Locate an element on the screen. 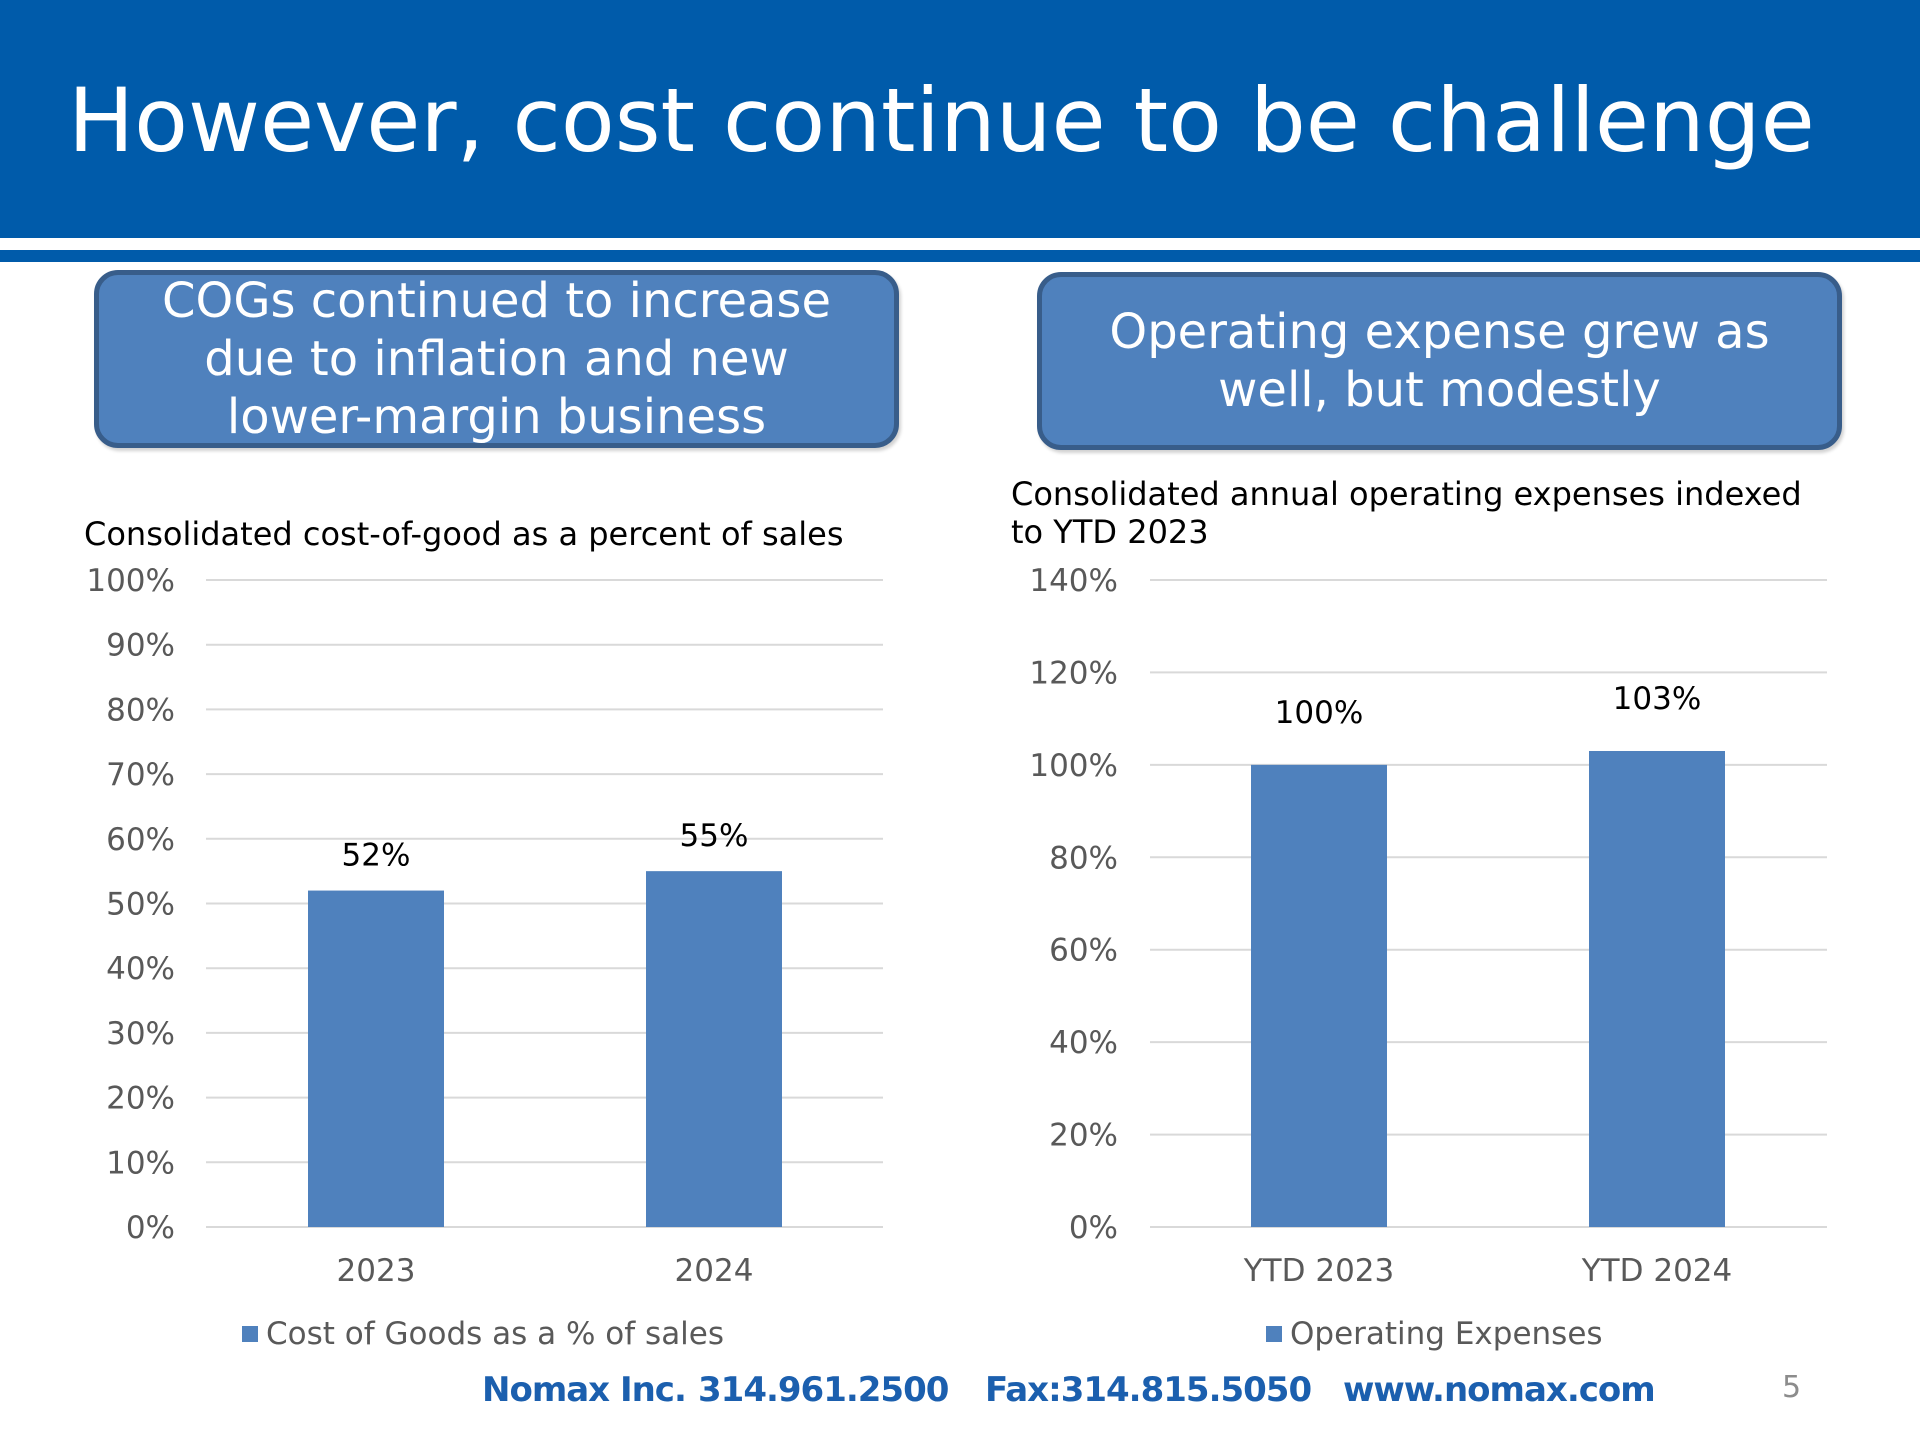  opex-callout-line: Operating expense grew as is located at coordinates (1439, 332).